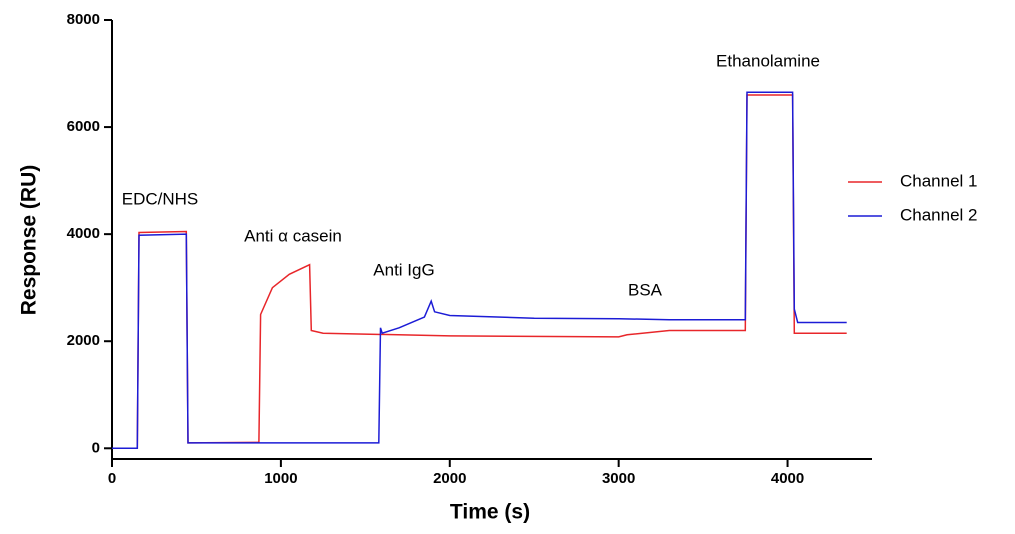 The width and height of the screenshot is (1015, 534). Describe the element at coordinates (96, 447) in the screenshot. I see `y-tick-label: 0` at that location.